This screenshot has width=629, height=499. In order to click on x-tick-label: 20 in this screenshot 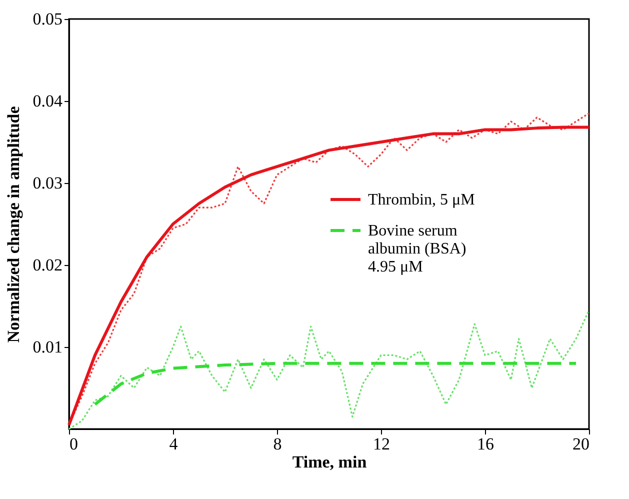, I will do `click(581, 444)`.